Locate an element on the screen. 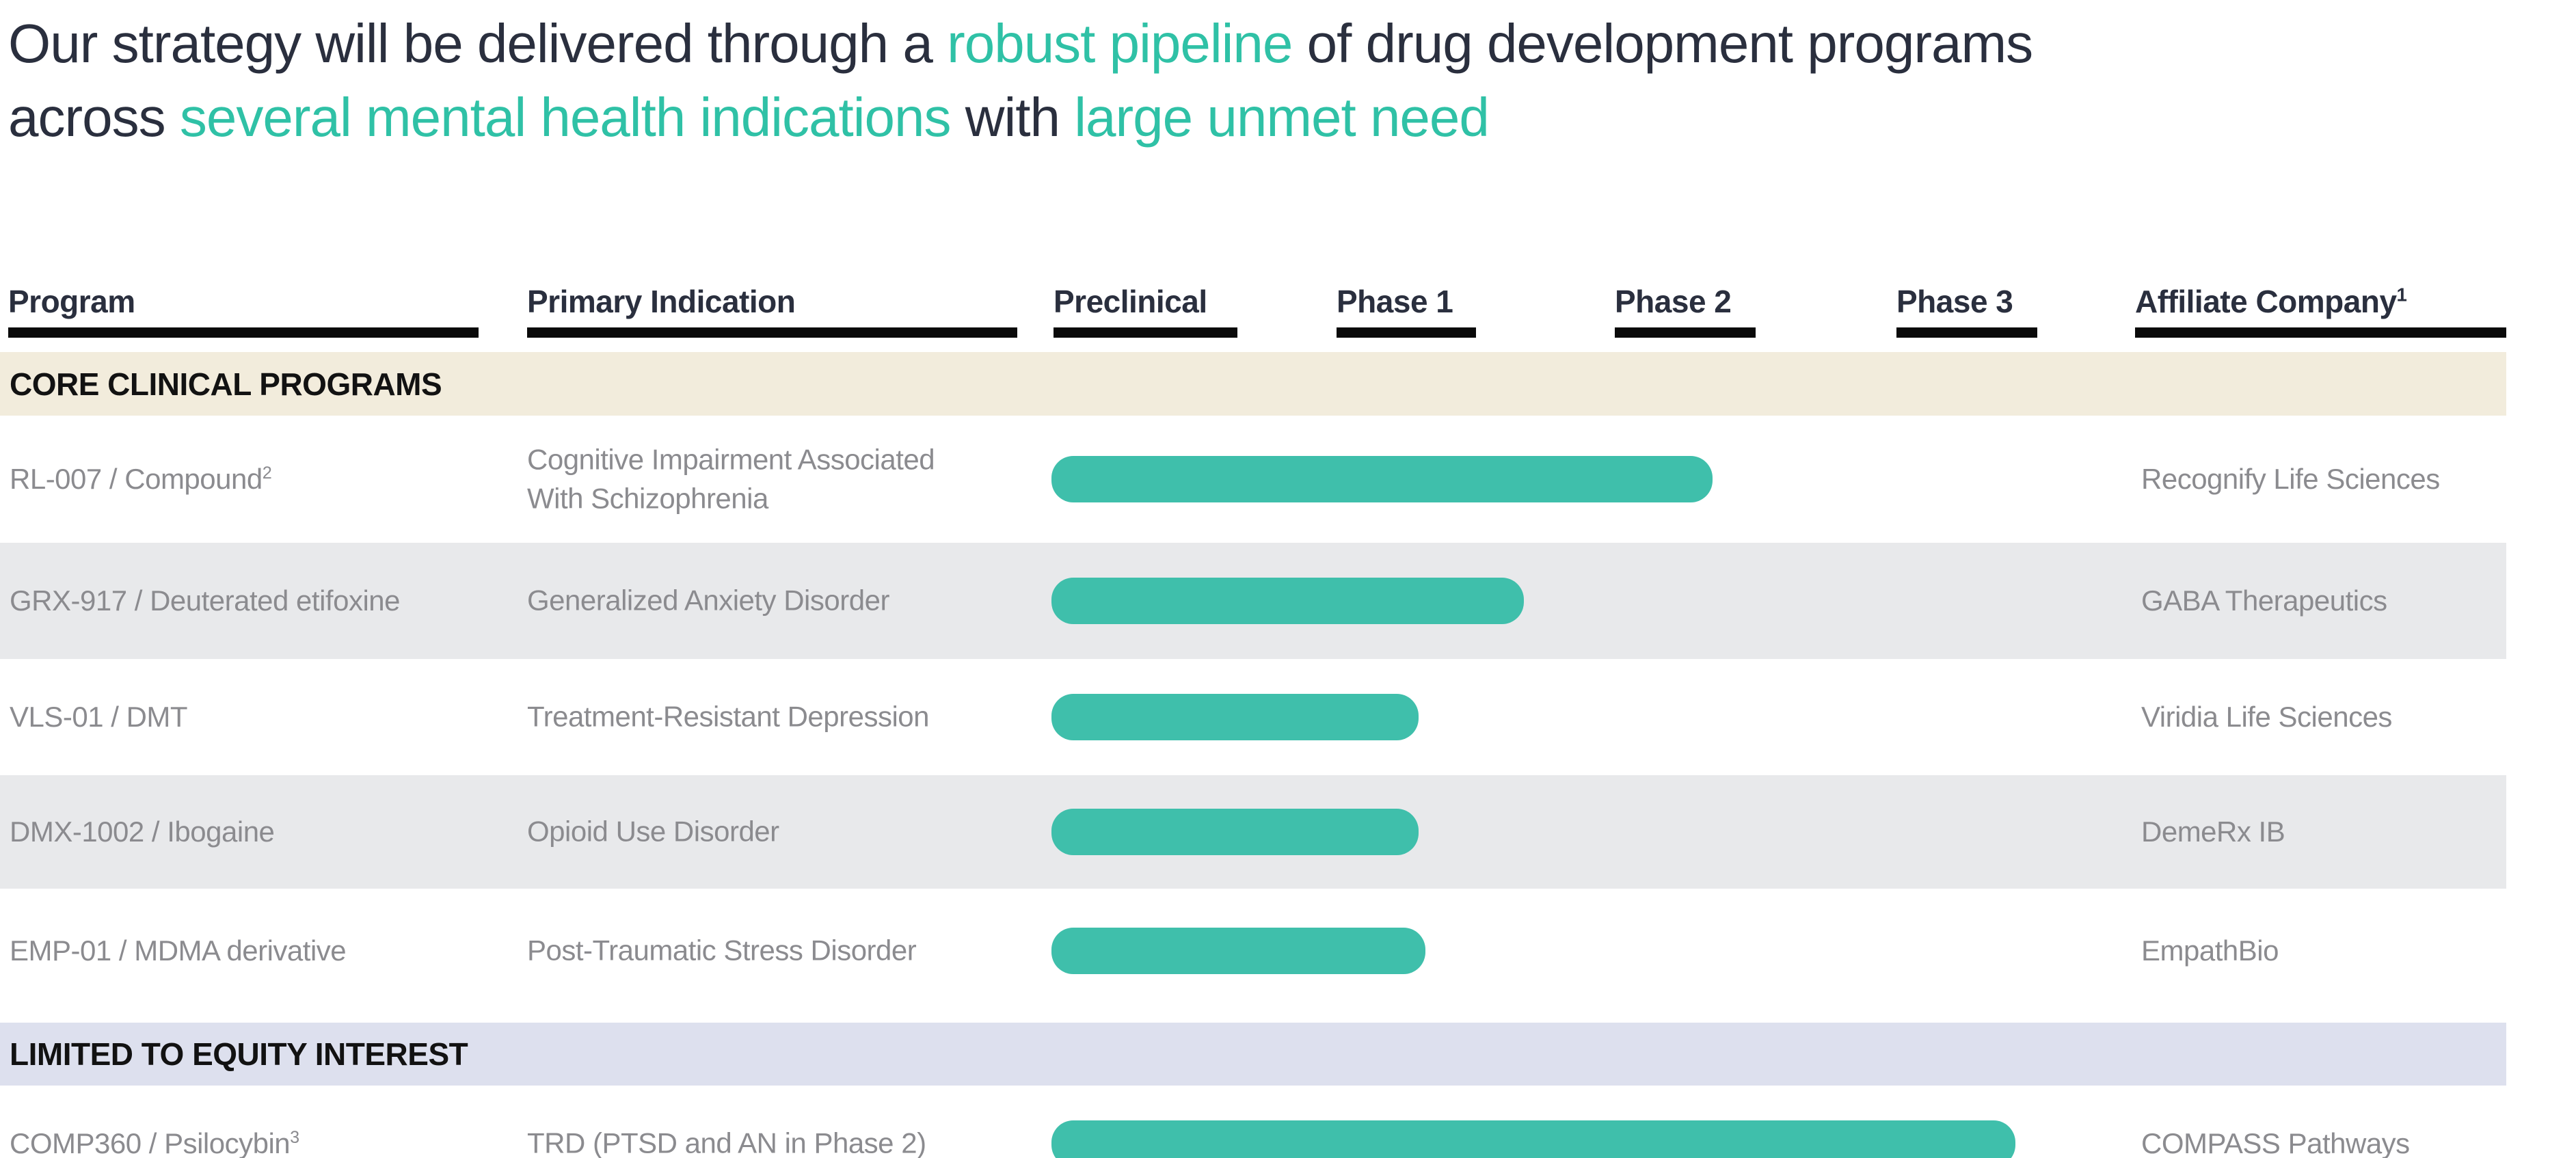 The height and width of the screenshot is (1158, 2576). section-header-label: CORE CLINICAL PROGRAMS is located at coordinates (226, 384).